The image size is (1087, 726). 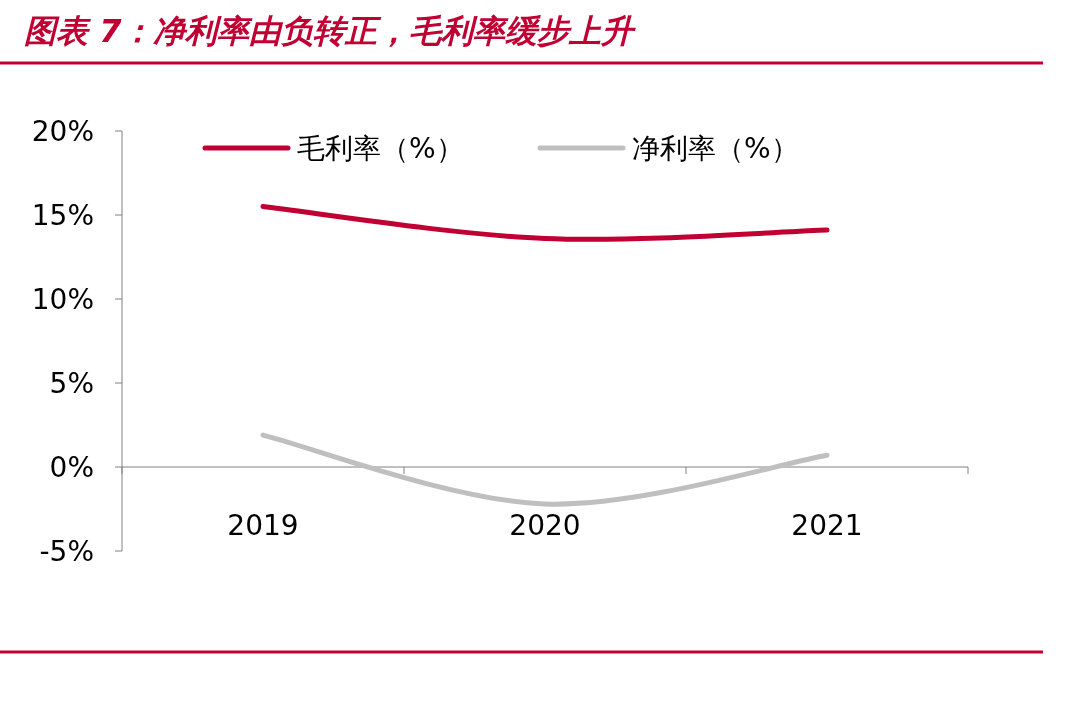 I want to click on x-tick-label: 2021, so click(x=827, y=525).